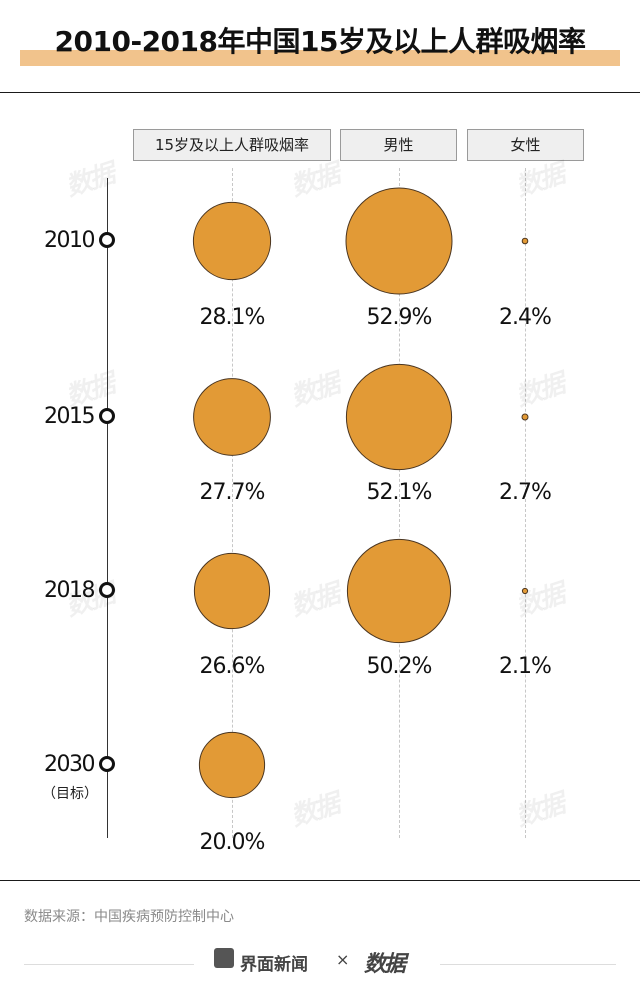  I want to click on timeline-axis, so click(107, 508).